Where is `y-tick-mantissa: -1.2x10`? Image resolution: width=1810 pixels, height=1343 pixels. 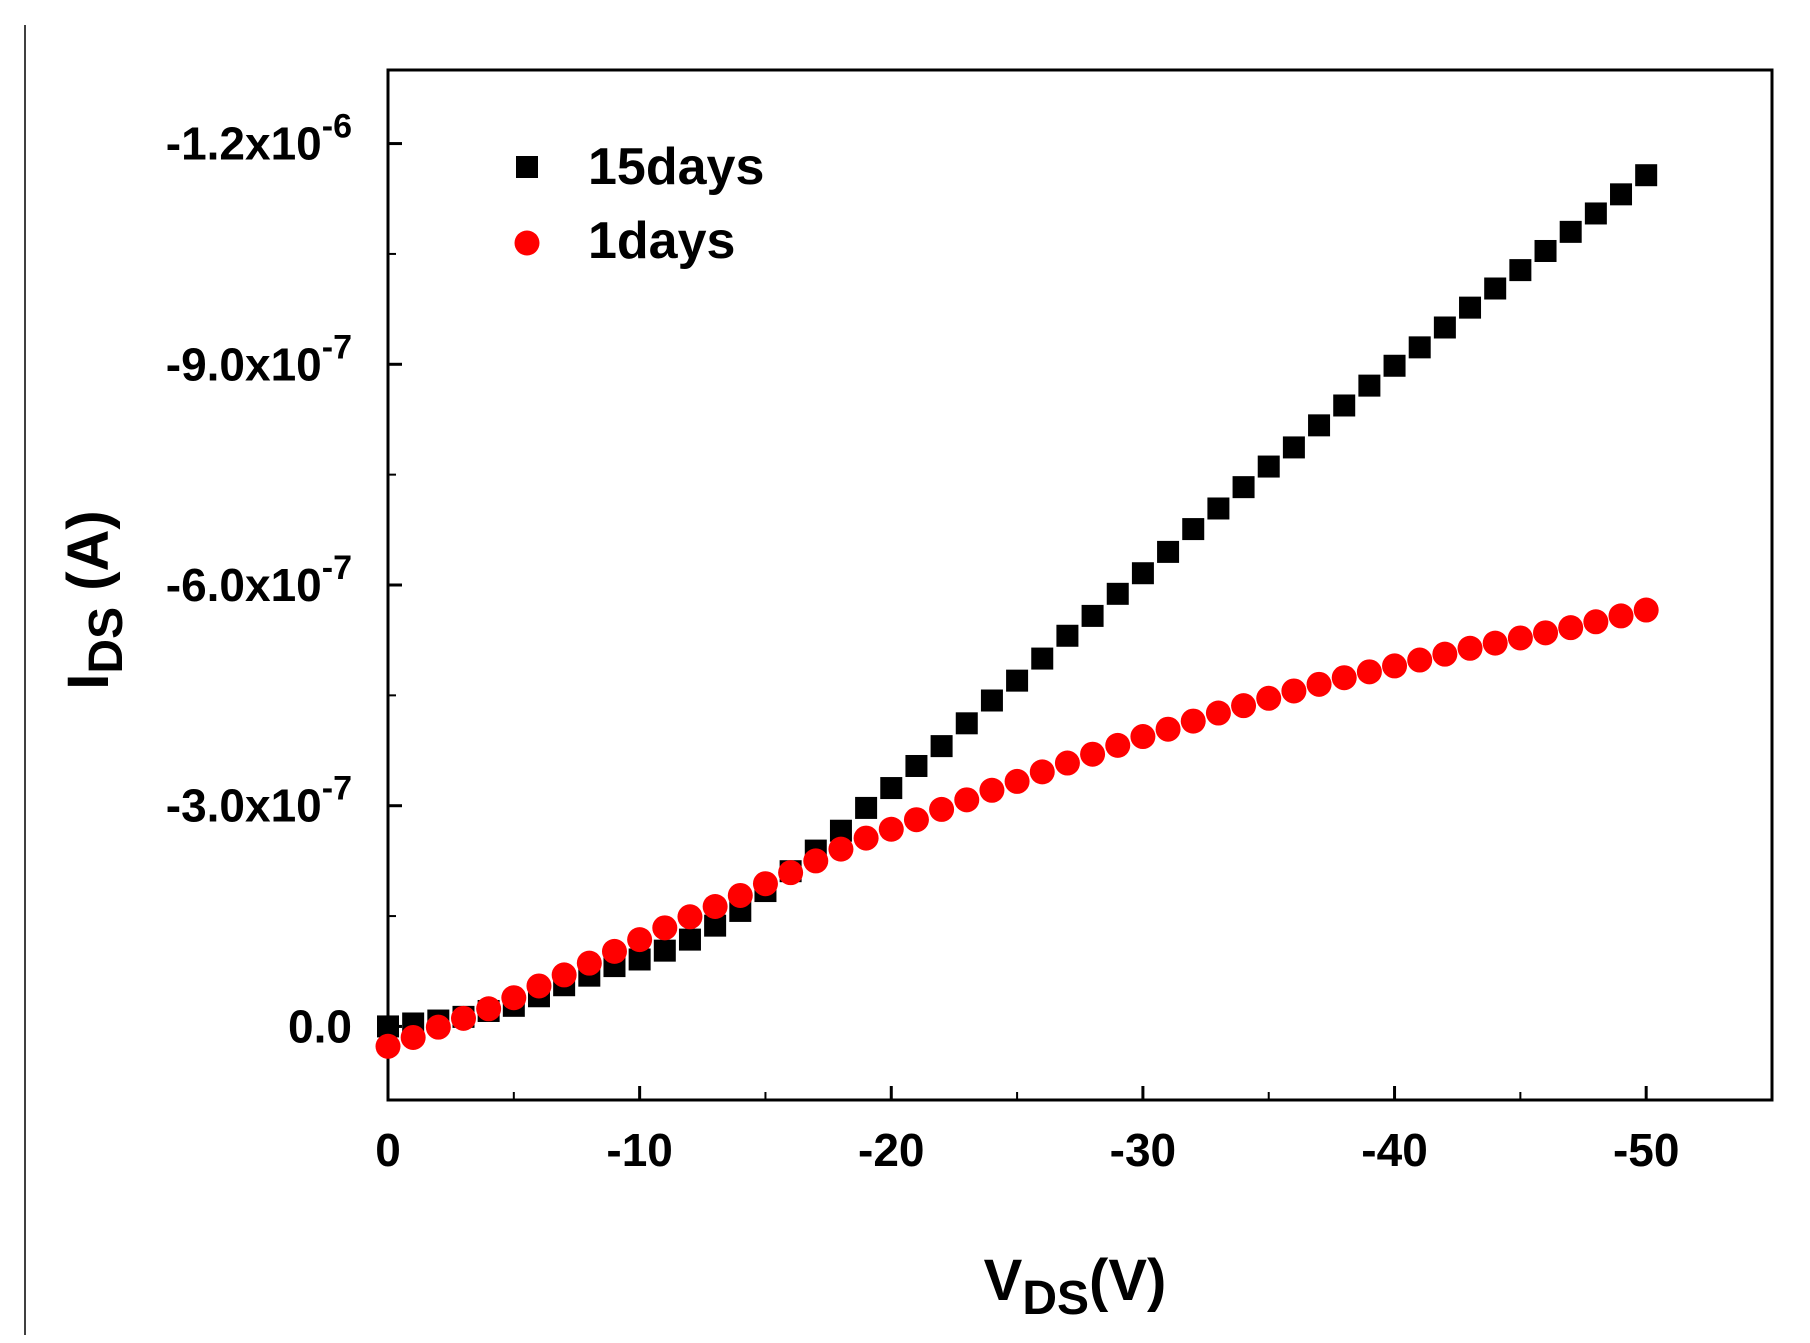 y-tick-mantissa: -1.2x10 is located at coordinates (244, 144).